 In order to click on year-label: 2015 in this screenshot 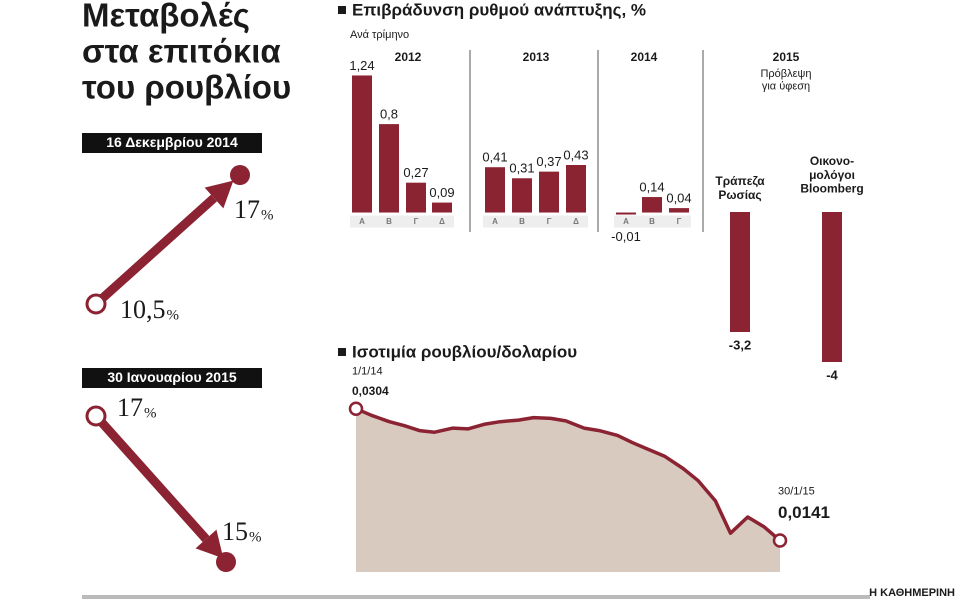, I will do `click(786, 57)`.